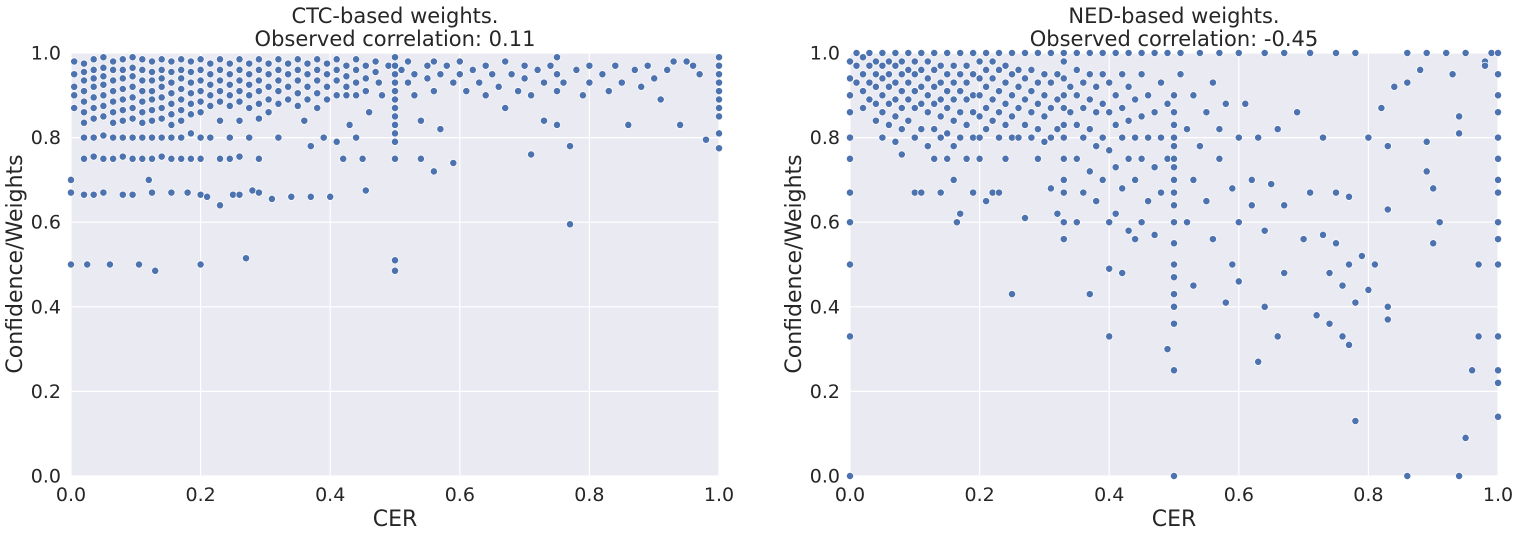  I want to click on ctc-y-tick-label: 1.0, so click(46, 54).